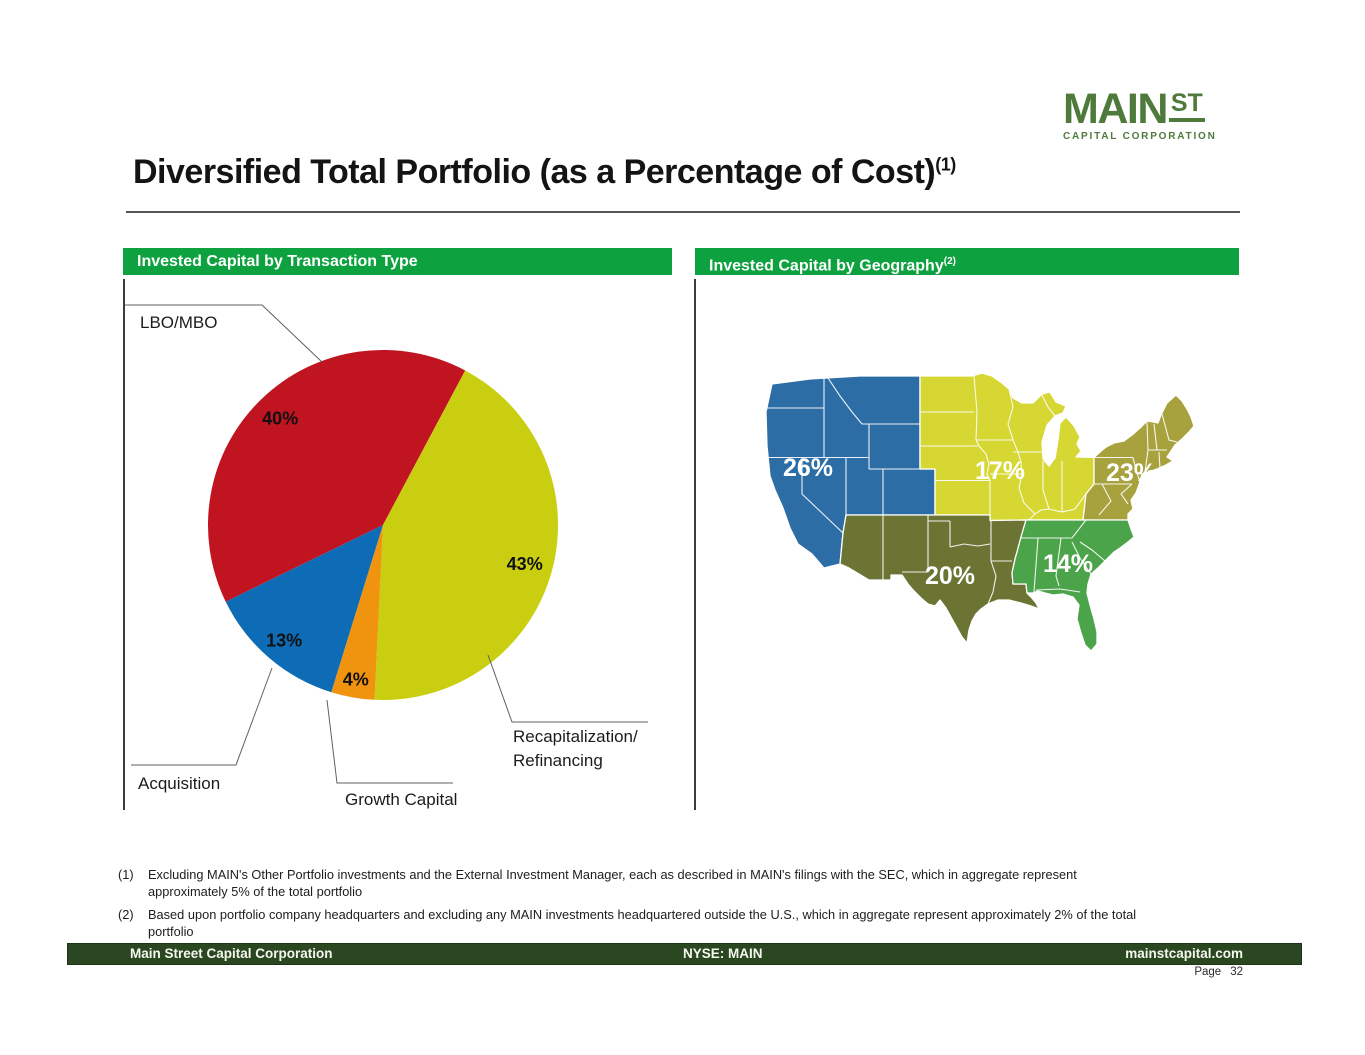 This screenshot has height=1055, width=1365. I want to click on pie-label-recapitalization-line2: Refinancing, so click(558, 760).